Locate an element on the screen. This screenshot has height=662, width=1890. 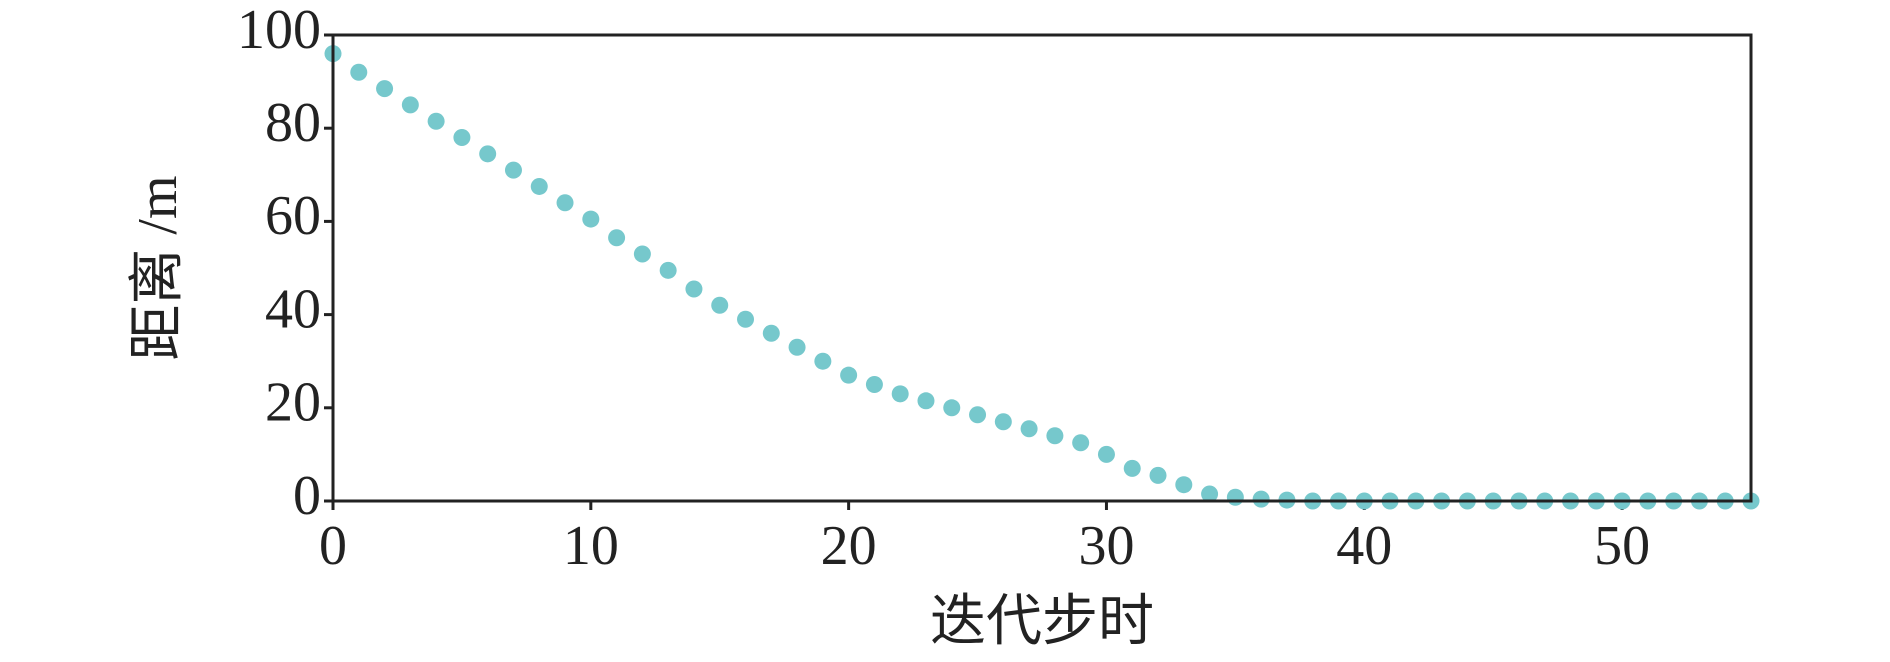
y-axis-label: 距离 /m is located at coordinates (158, 267).